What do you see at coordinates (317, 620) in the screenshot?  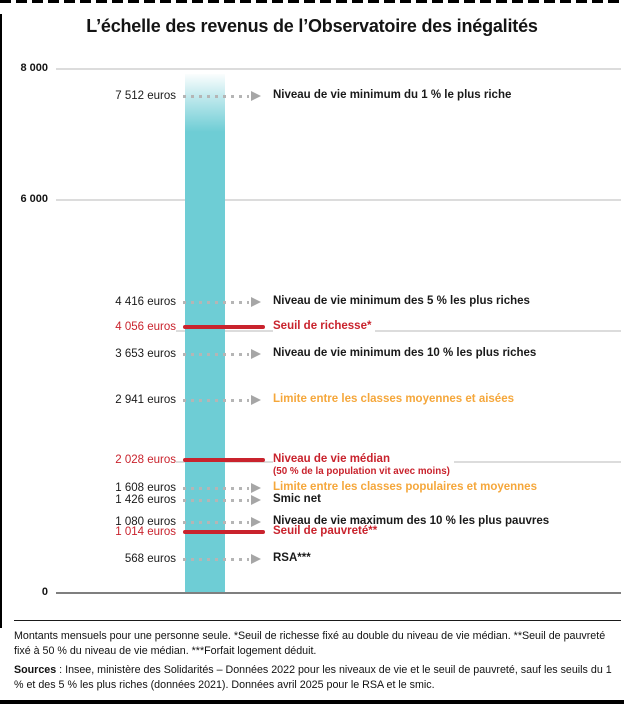 I see `footer-divider` at bounding box center [317, 620].